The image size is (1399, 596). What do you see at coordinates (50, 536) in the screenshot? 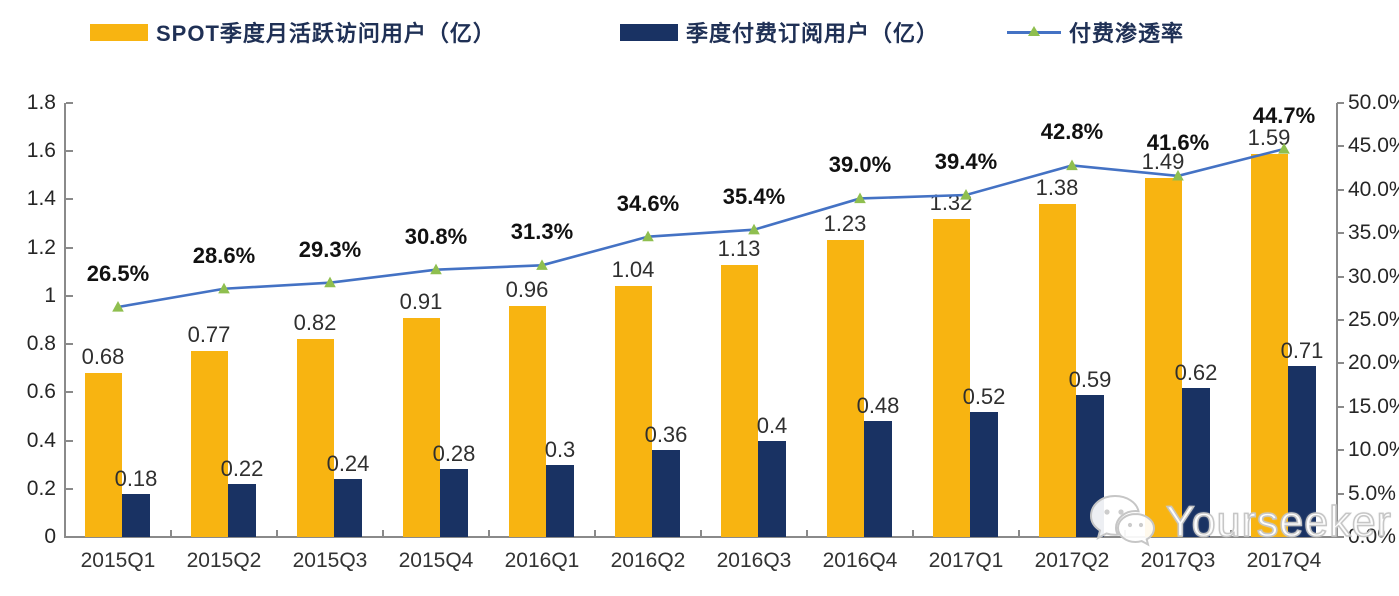
I see `left-axis-tick-label: 0` at bounding box center [50, 536].